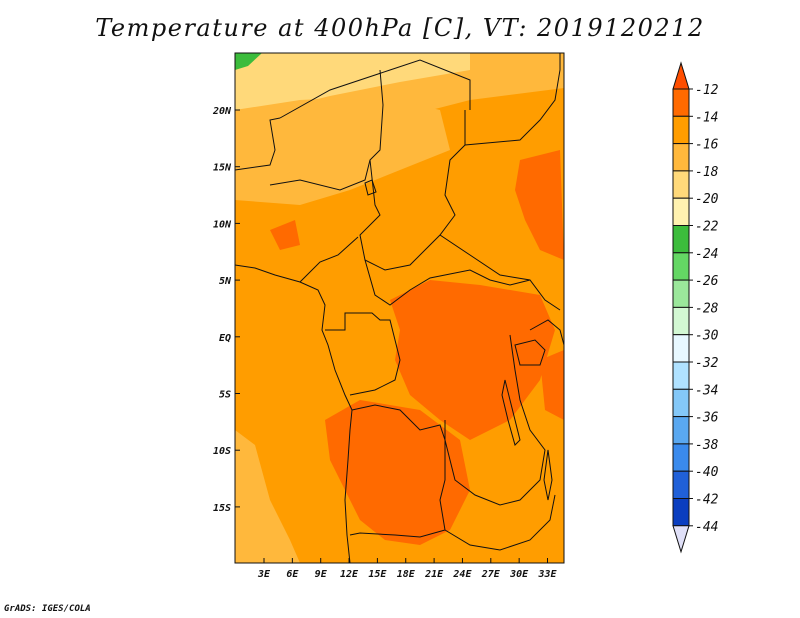 This screenshot has width=800, height=618. I want to click on border-south-sudan, so click(500, 272).